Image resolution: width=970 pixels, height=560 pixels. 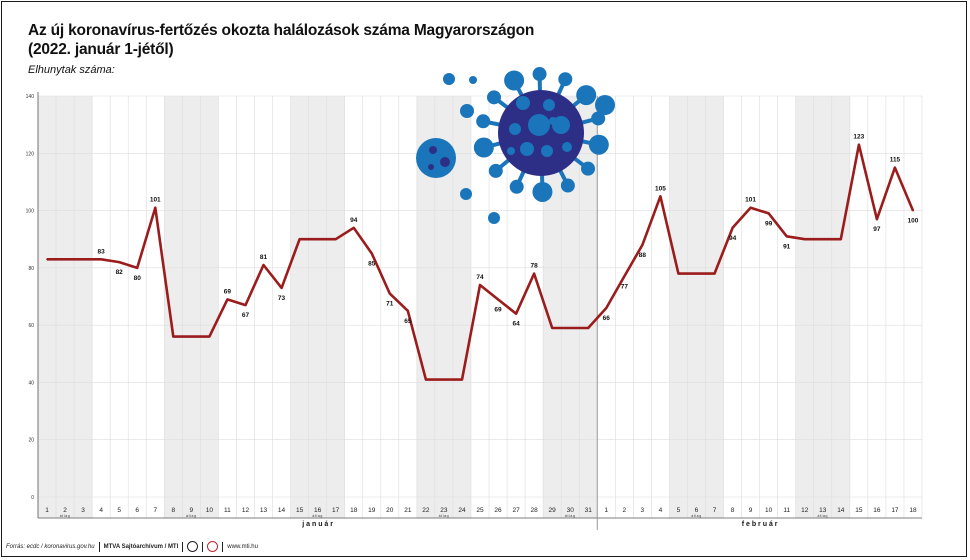 What do you see at coordinates (858, 137) in the screenshot?
I see `data-label: 123` at bounding box center [858, 137].